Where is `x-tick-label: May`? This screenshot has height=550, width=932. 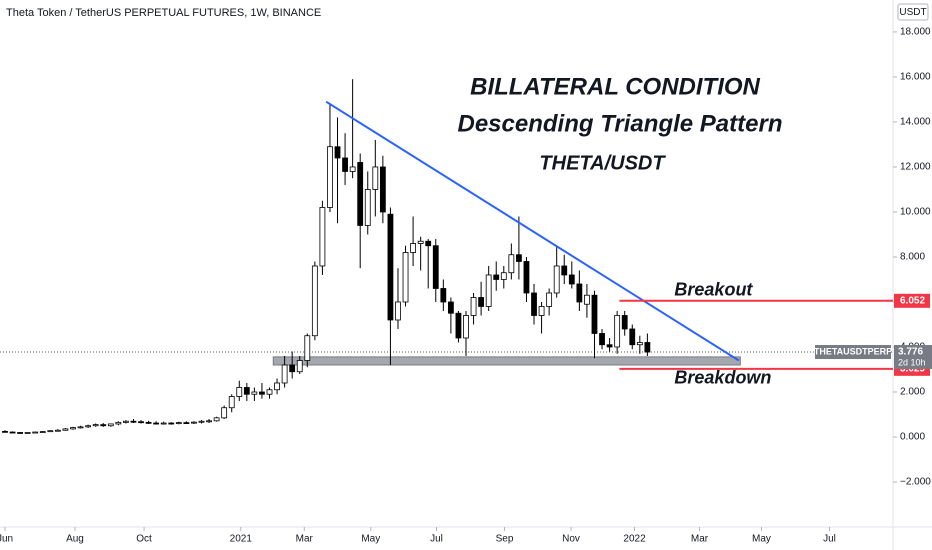
x-tick-label: May is located at coordinates (761, 539).